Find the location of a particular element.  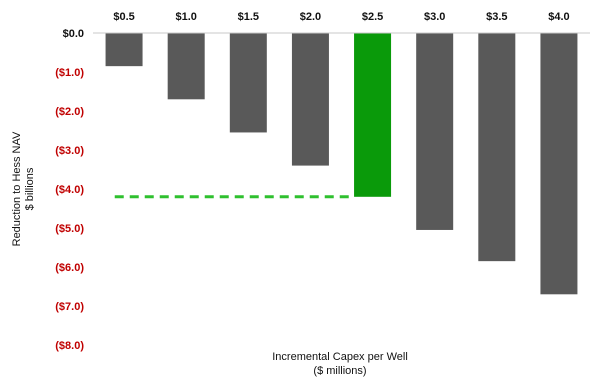

y-tick-label: ($6.0) is located at coordinates (69, 268).